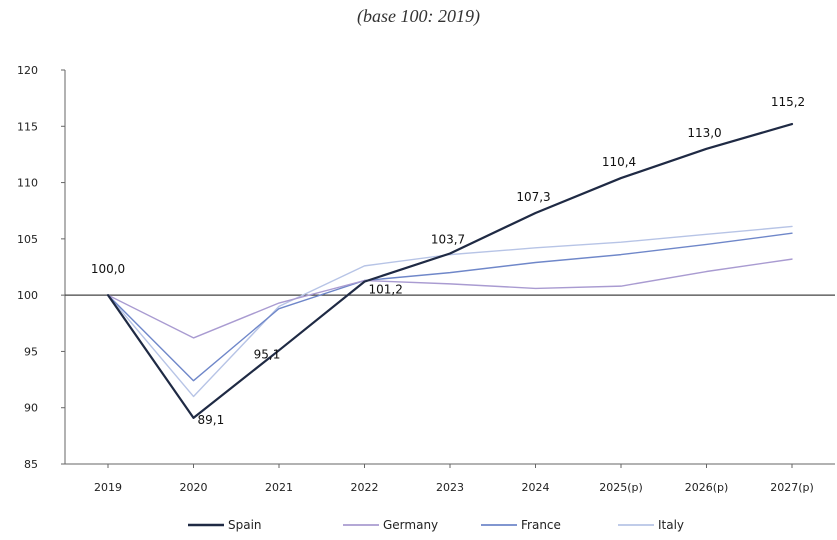  Describe the element at coordinates (31, 351) in the screenshot. I see `y-tick-label: 95` at that location.